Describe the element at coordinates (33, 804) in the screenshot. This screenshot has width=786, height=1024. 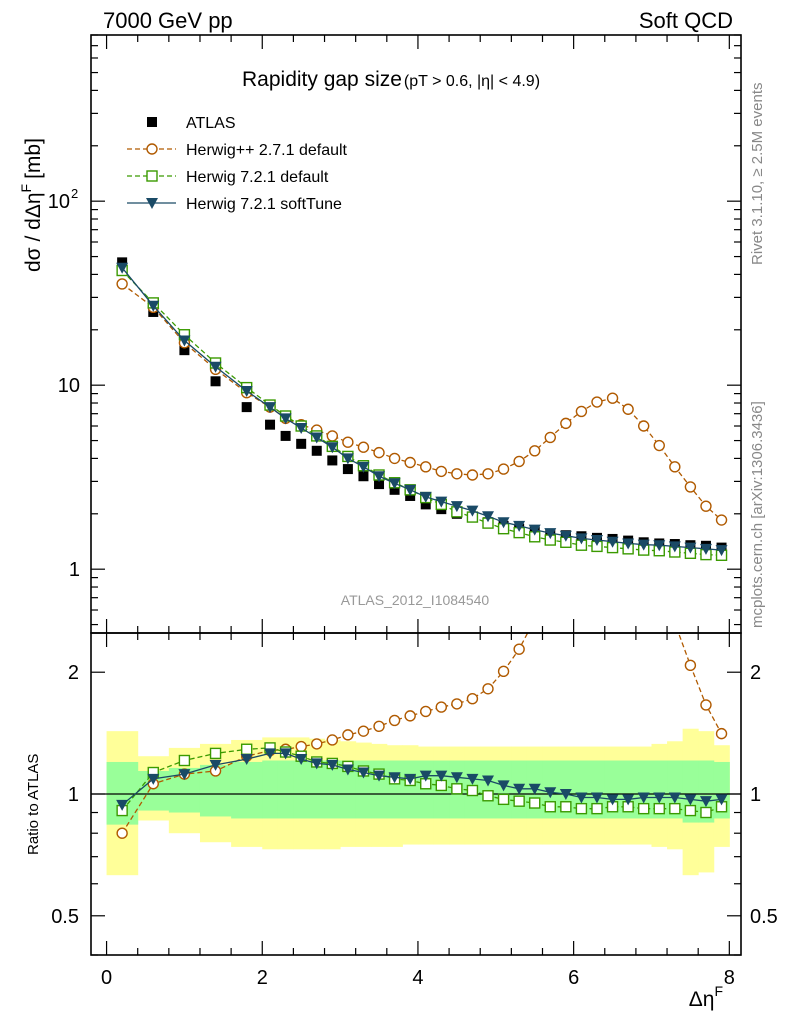
I see `ratio-y-axis-label: Ratio to ATLAS` at that location.